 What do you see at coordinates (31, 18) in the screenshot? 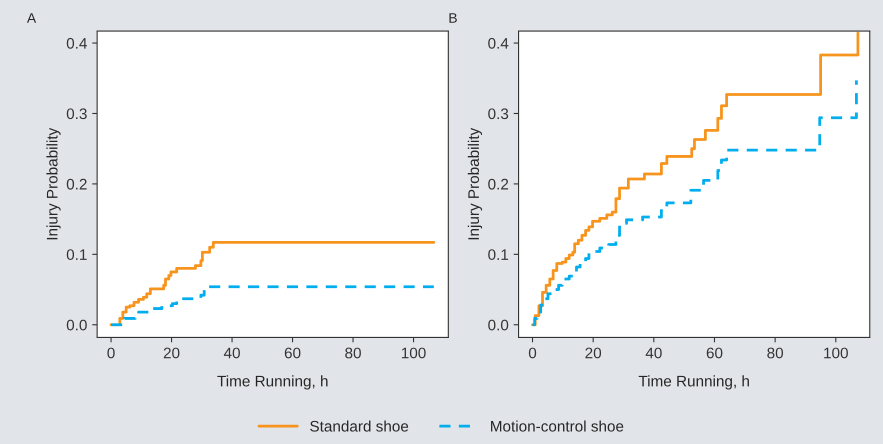
I see `chart-title: A` at bounding box center [31, 18].